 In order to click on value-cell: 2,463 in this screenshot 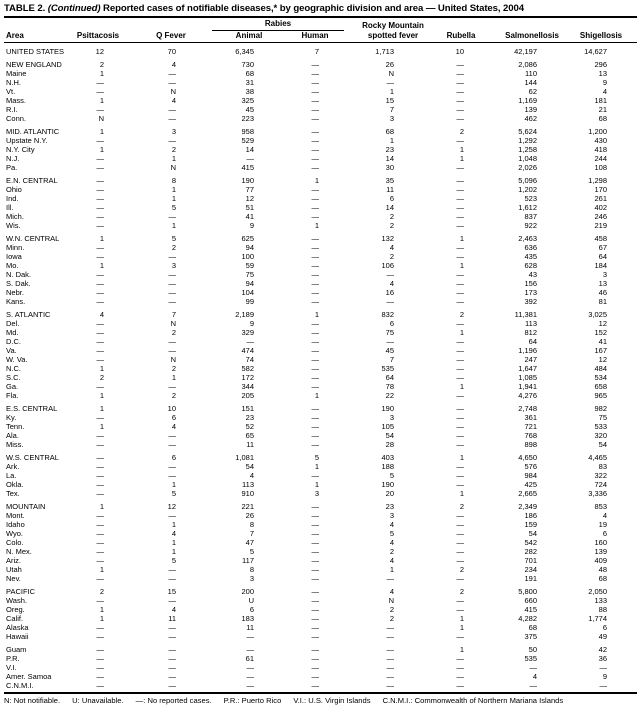, I will do `click(528, 238)`.